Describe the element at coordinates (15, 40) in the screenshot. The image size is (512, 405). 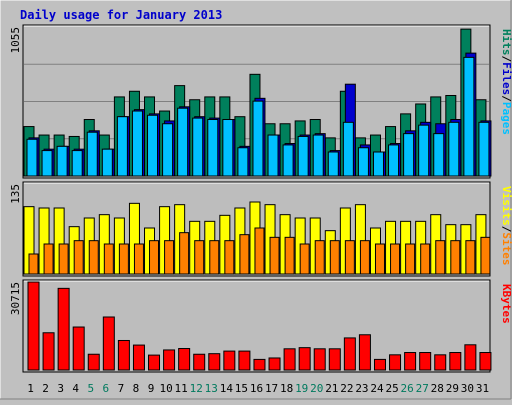
I see `y-max-label: 1055` at that location.